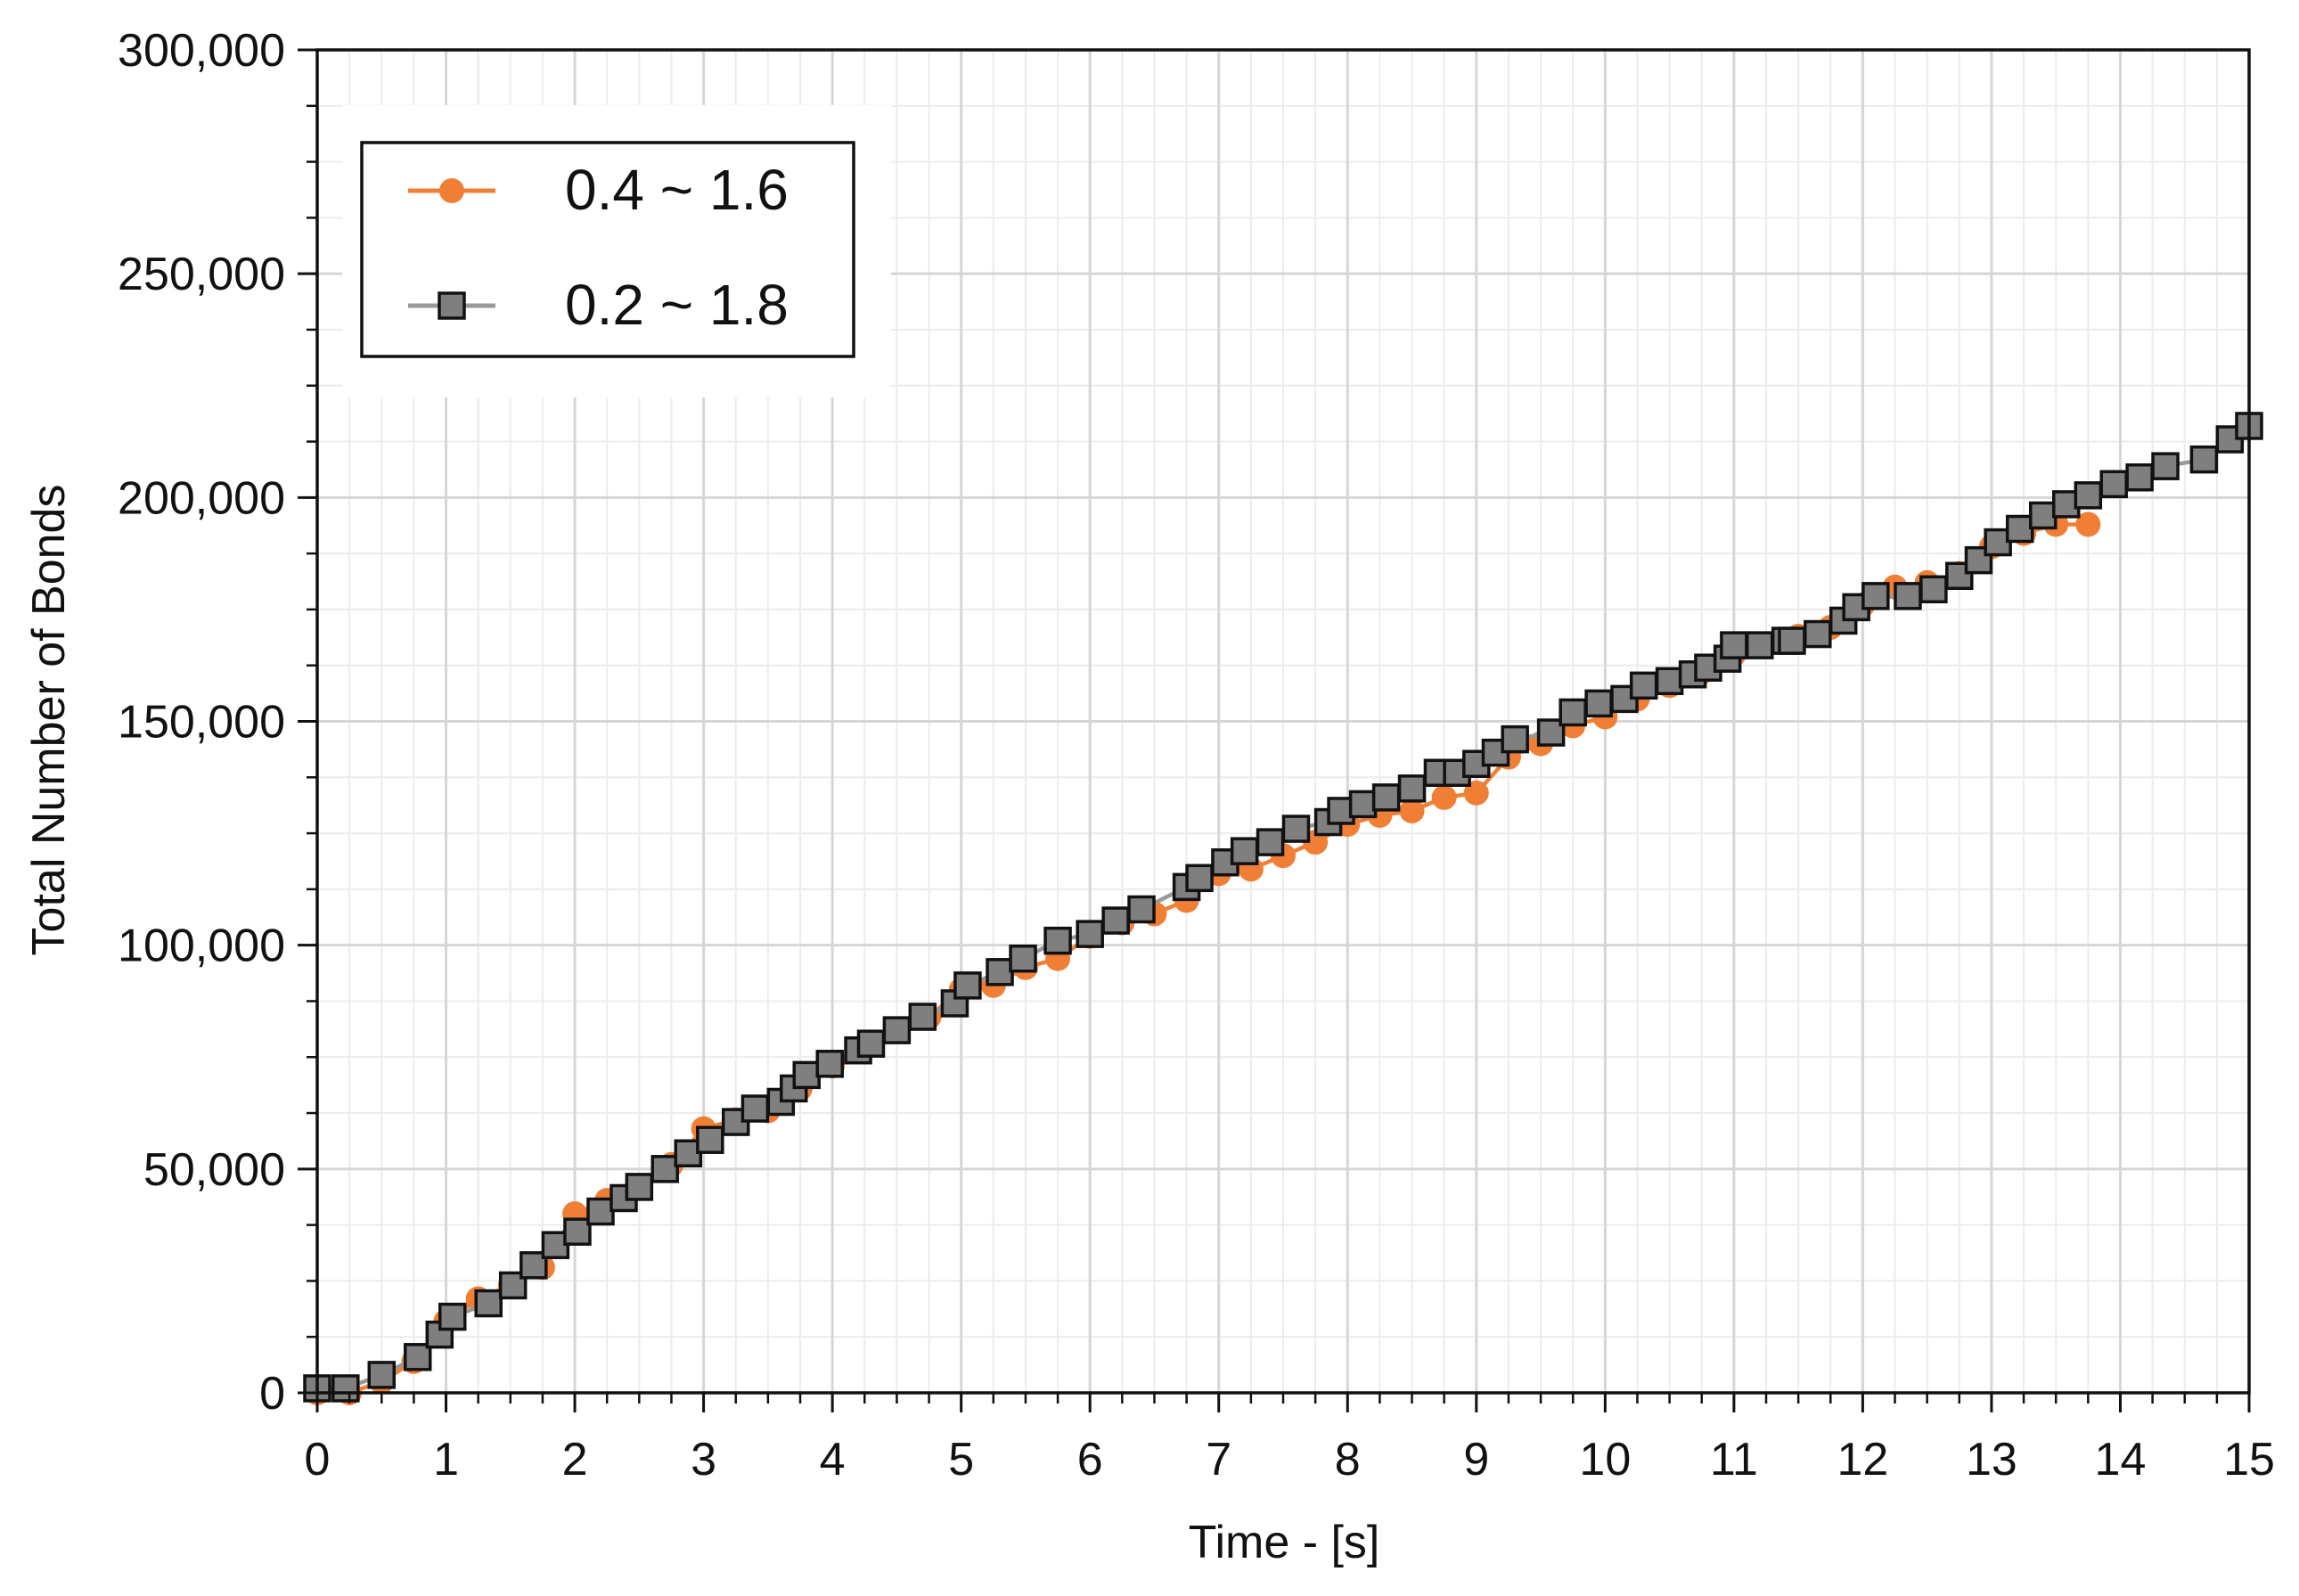 This screenshot has width=2299, height=1596. What do you see at coordinates (1605, 1460) in the screenshot?
I see `x-tick-label: 10` at bounding box center [1605, 1460].